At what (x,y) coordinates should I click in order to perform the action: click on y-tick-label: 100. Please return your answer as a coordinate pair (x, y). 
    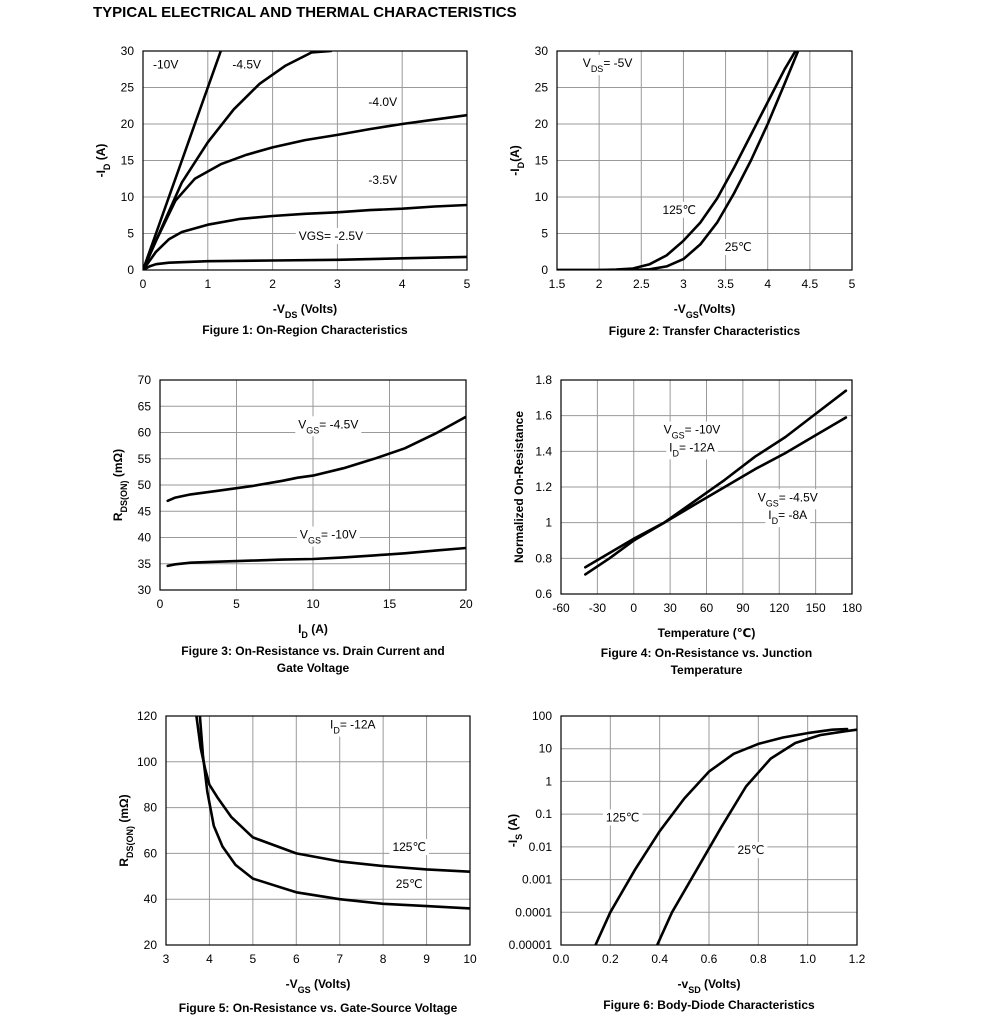
    Looking at the image, I should click on (147, 762).